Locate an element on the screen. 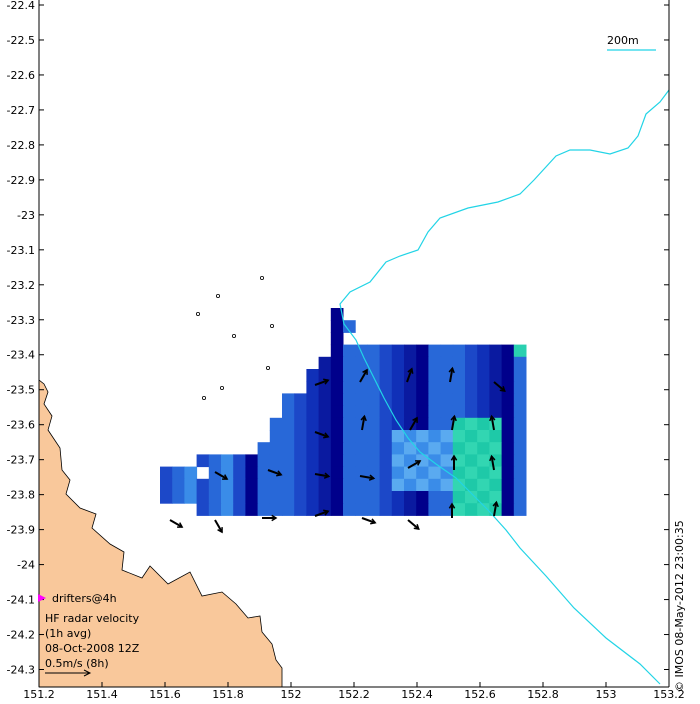 The width and height of the screenshot is (700, 704). credit-label: © IMOS 08-May-2012 23:00:35 is located at coordinates (679, 606).